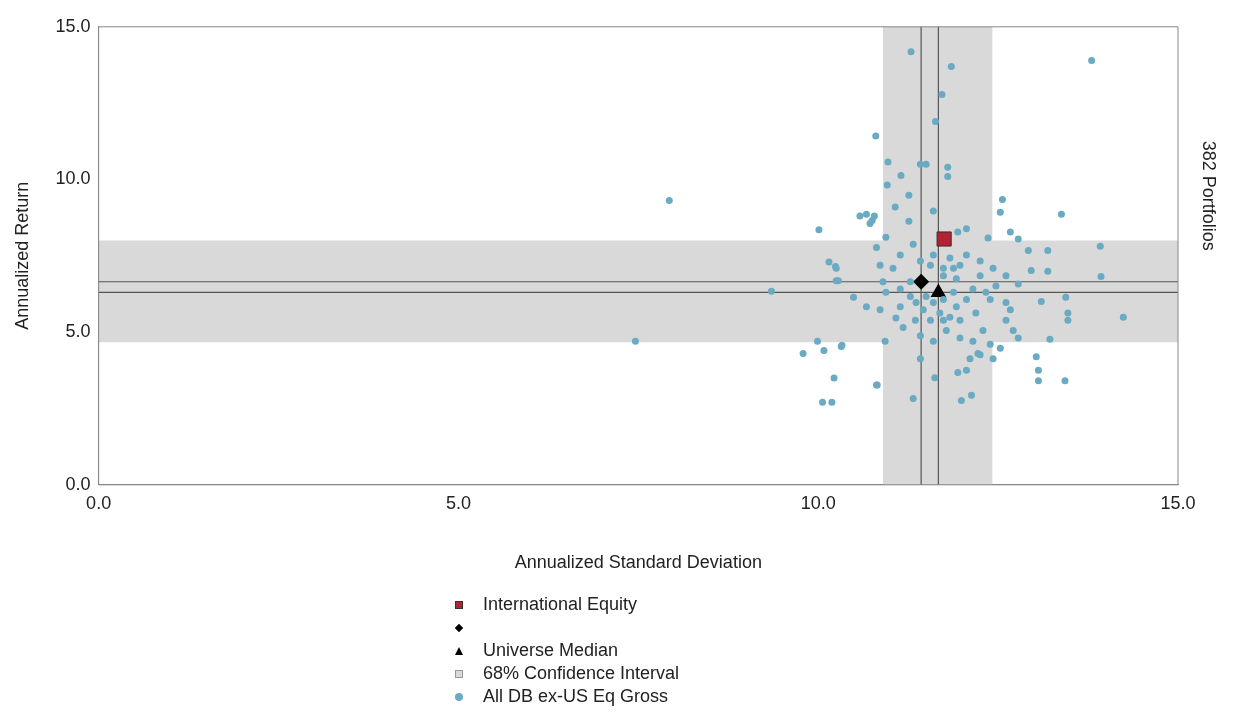 The image size is (1244, 718). I want to click on legend-label: 68% Confidence Interval, so click(581, 673).